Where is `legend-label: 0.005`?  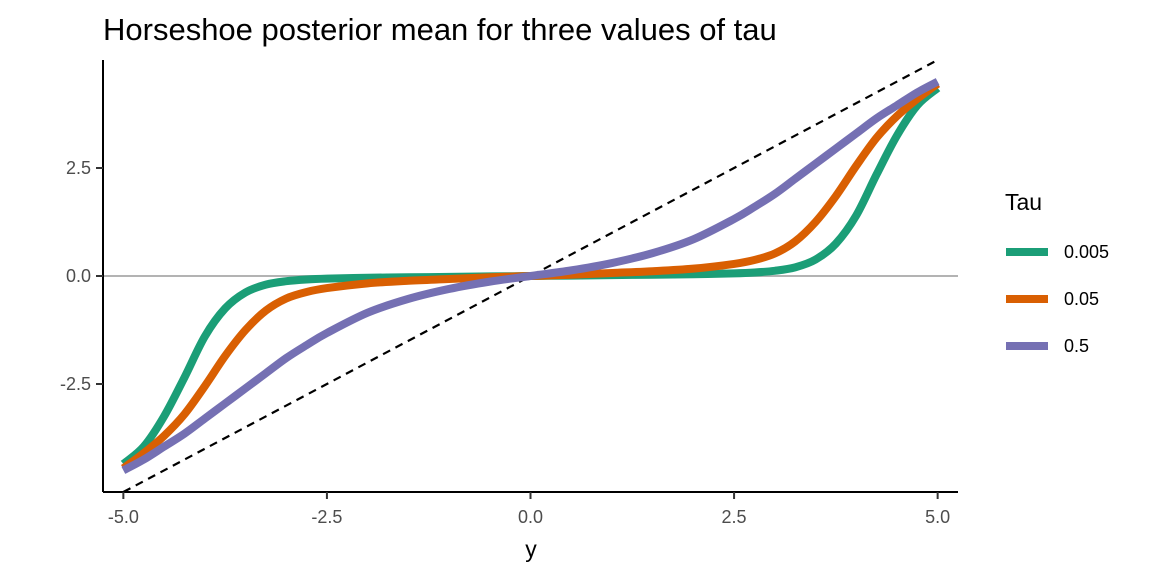
legend-label: 0.005 is located at coordinates (1086, 252).